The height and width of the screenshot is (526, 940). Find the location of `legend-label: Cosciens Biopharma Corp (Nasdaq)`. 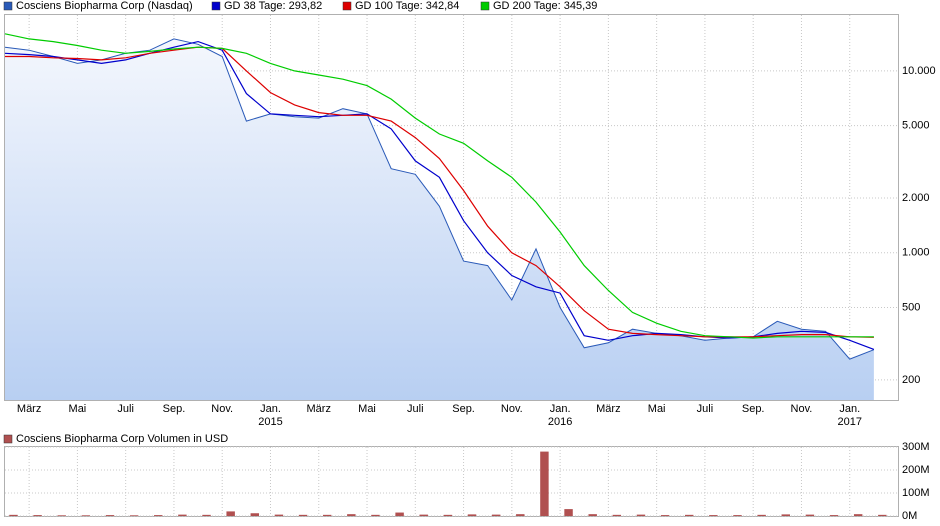

legend-label: Cosciens Biopharma Corp (Nasdaq) is located at coordinates (104, 6).